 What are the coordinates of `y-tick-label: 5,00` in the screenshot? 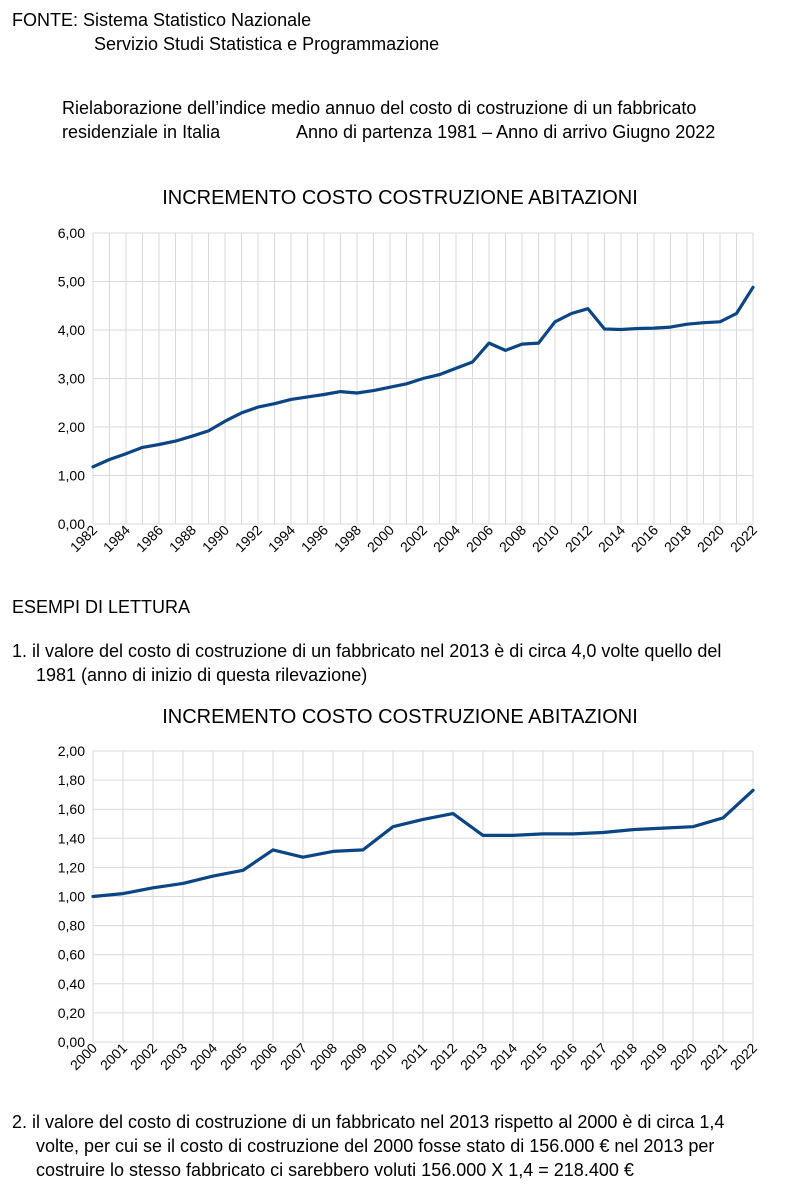 It's located at (71, 282).